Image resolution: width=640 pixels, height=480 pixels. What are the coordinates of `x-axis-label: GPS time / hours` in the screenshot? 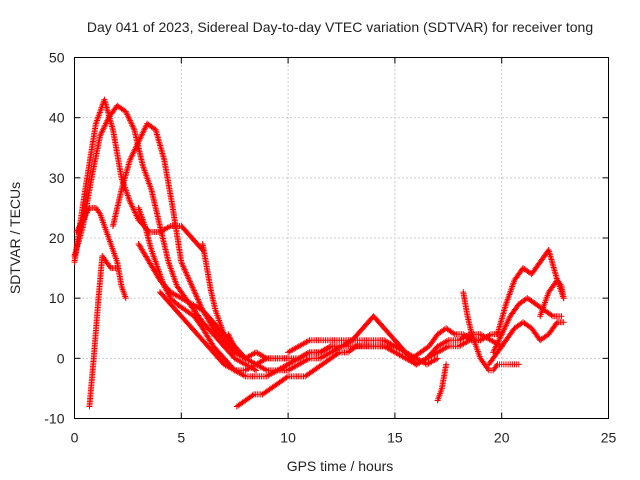 It's located at (340, 466).